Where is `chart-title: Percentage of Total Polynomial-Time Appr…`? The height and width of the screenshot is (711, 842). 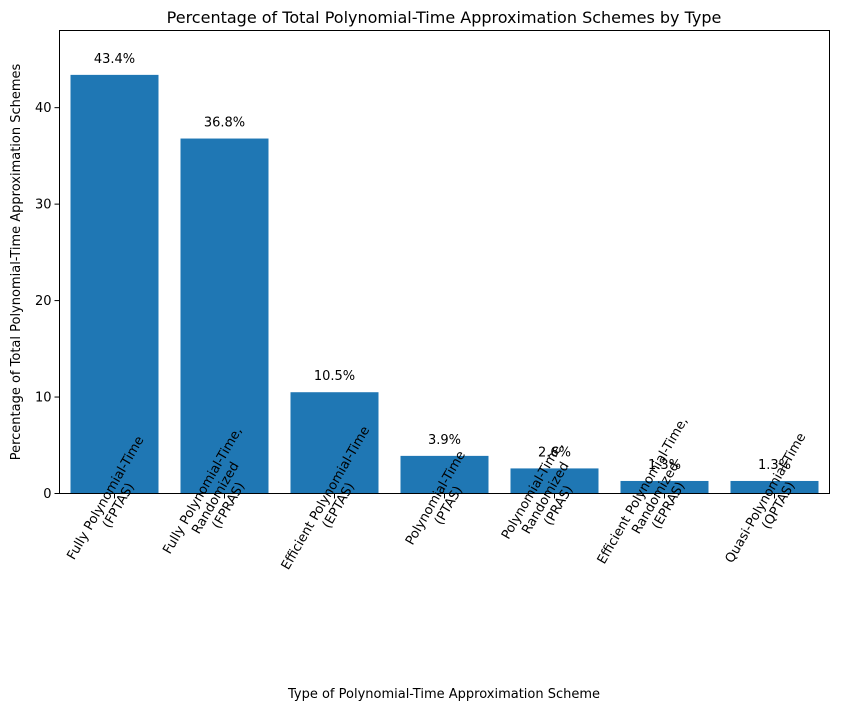 chart-title: Percentage of Total Polynomial-Time Appr… is located at coordinates (444, 17).